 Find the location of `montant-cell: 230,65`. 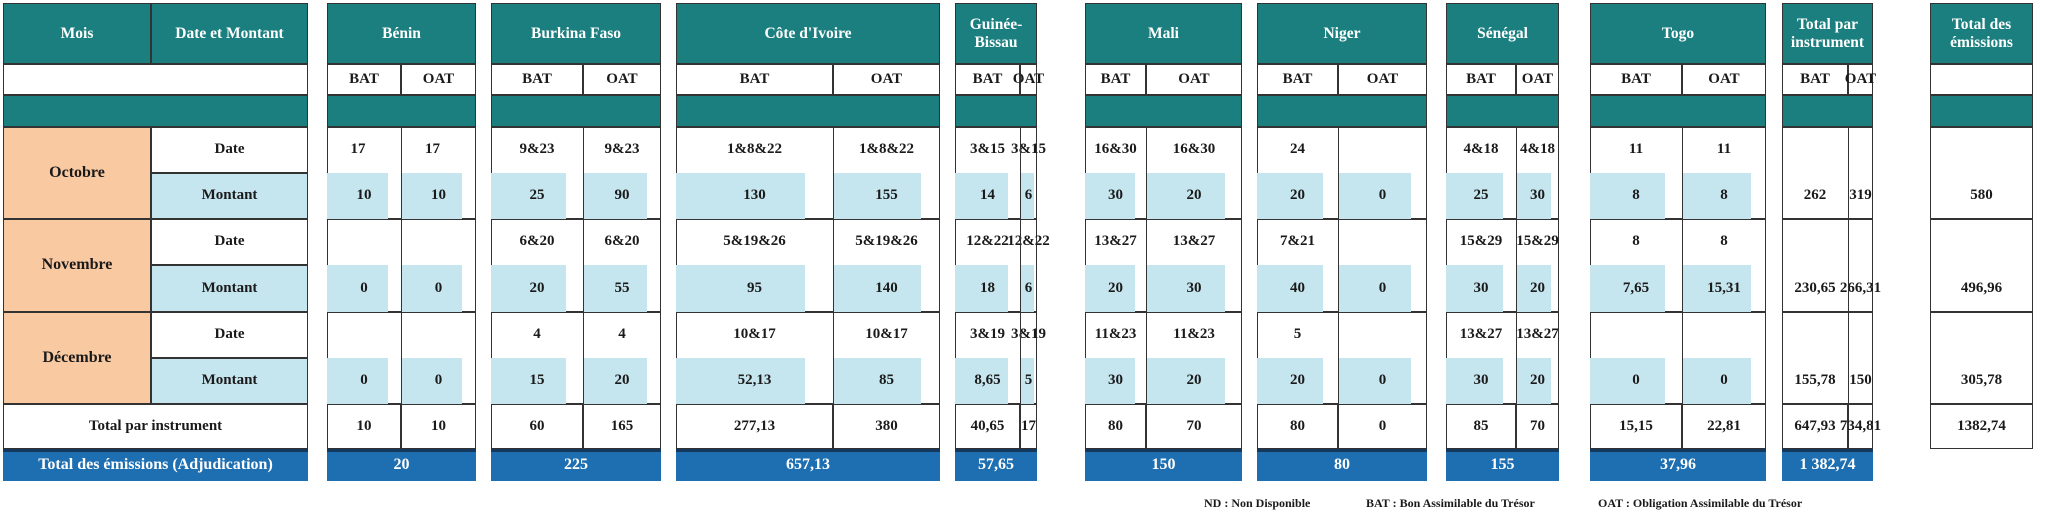

montant-cell: 230,65 is located at coordinates (1815, 288).